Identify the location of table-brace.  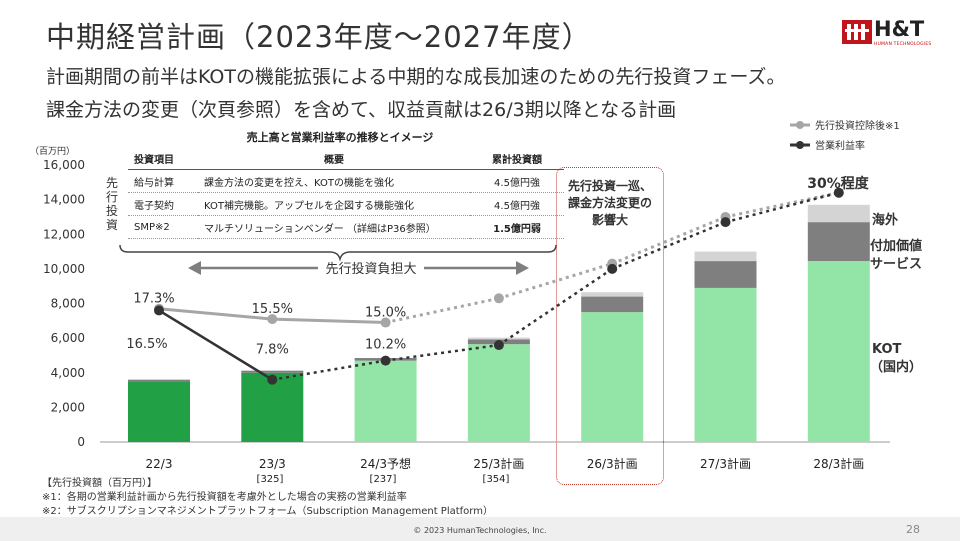
(338, 253).